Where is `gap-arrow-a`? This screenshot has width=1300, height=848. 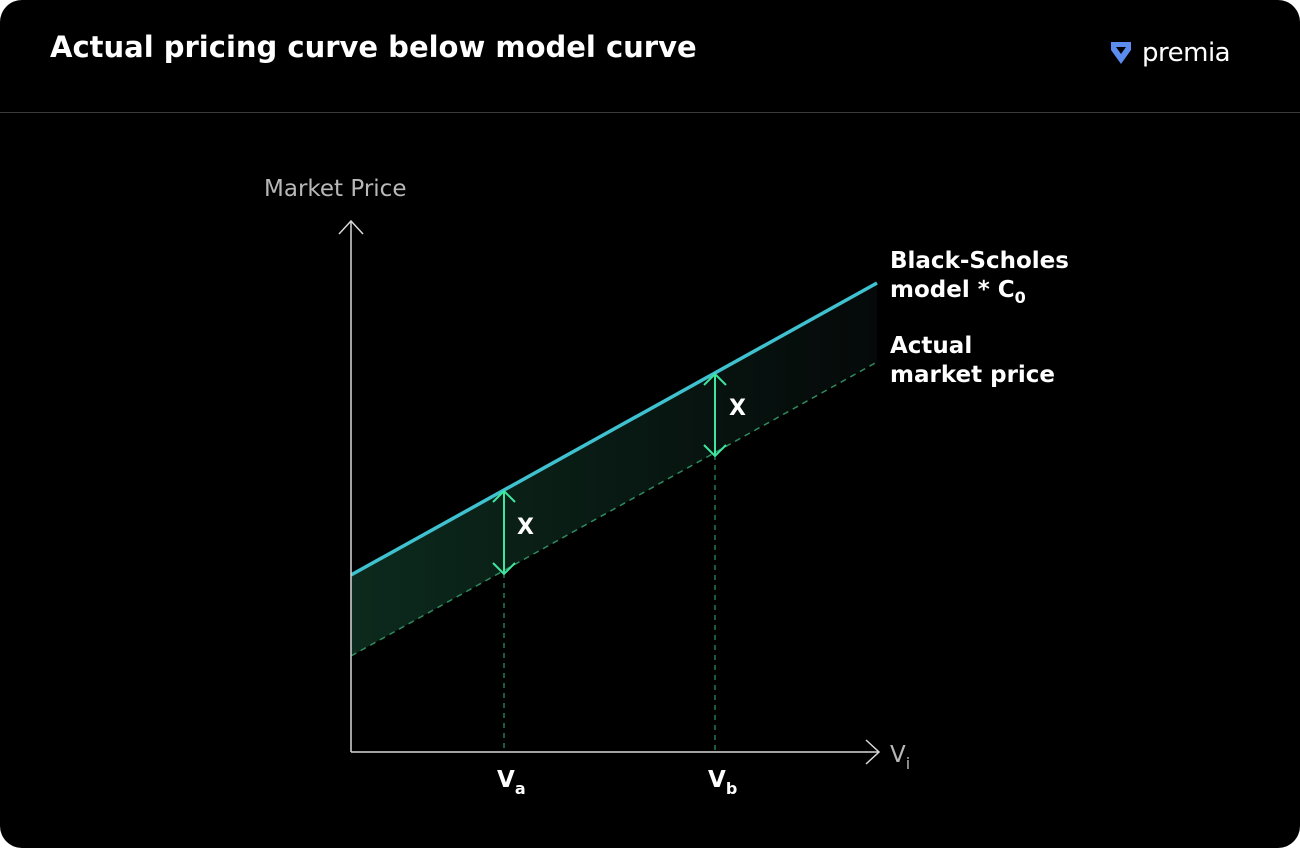 gap-arrow-a is located at coordinates (504, 532).